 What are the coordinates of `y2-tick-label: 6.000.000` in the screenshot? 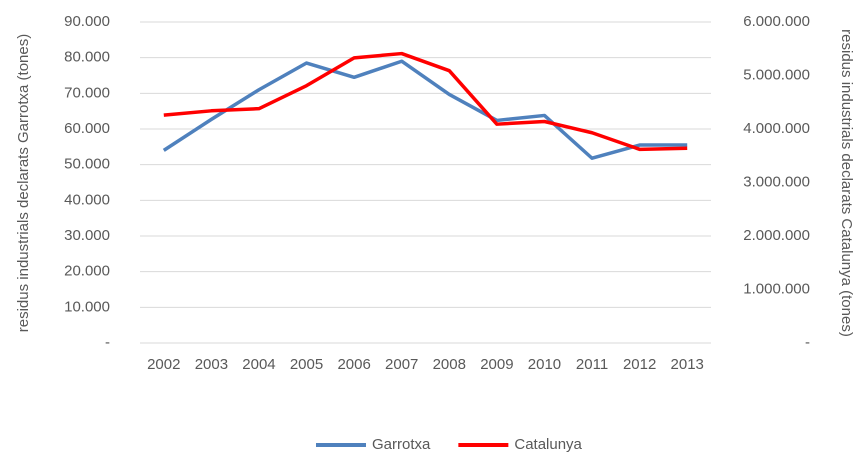 It's located at (776, 21).